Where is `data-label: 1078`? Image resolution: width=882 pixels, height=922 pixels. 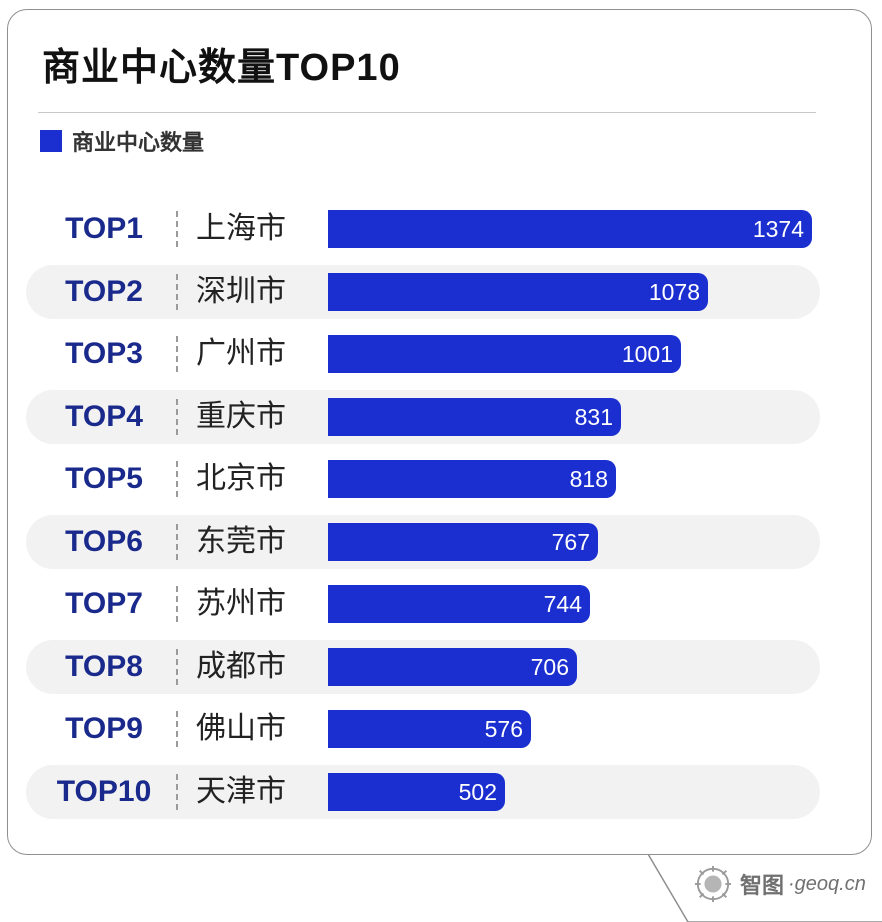
data-label: 1078 is located at coordinates (674, 291).